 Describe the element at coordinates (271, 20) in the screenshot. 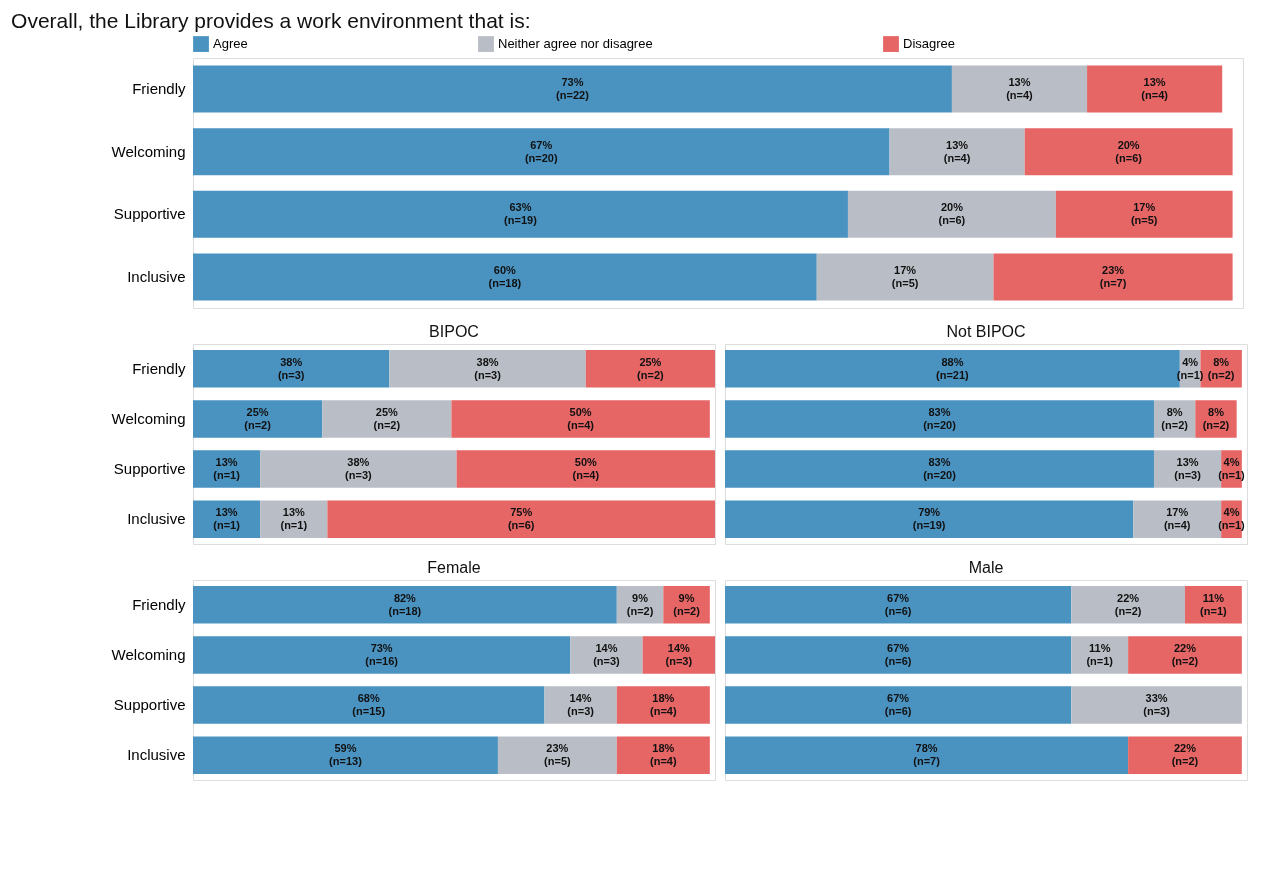

I see `chart-title: Overall, the Library provides a work environment that is:` at that location.